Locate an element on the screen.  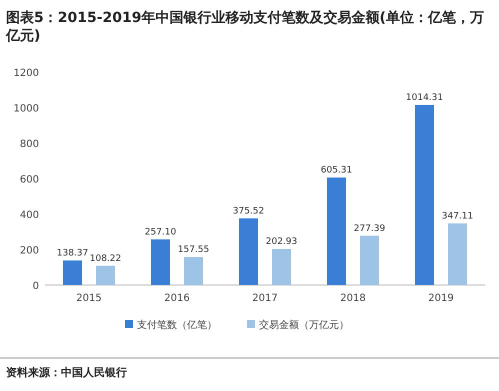
data-label: 605.31 is located at coordinates (336, 171).